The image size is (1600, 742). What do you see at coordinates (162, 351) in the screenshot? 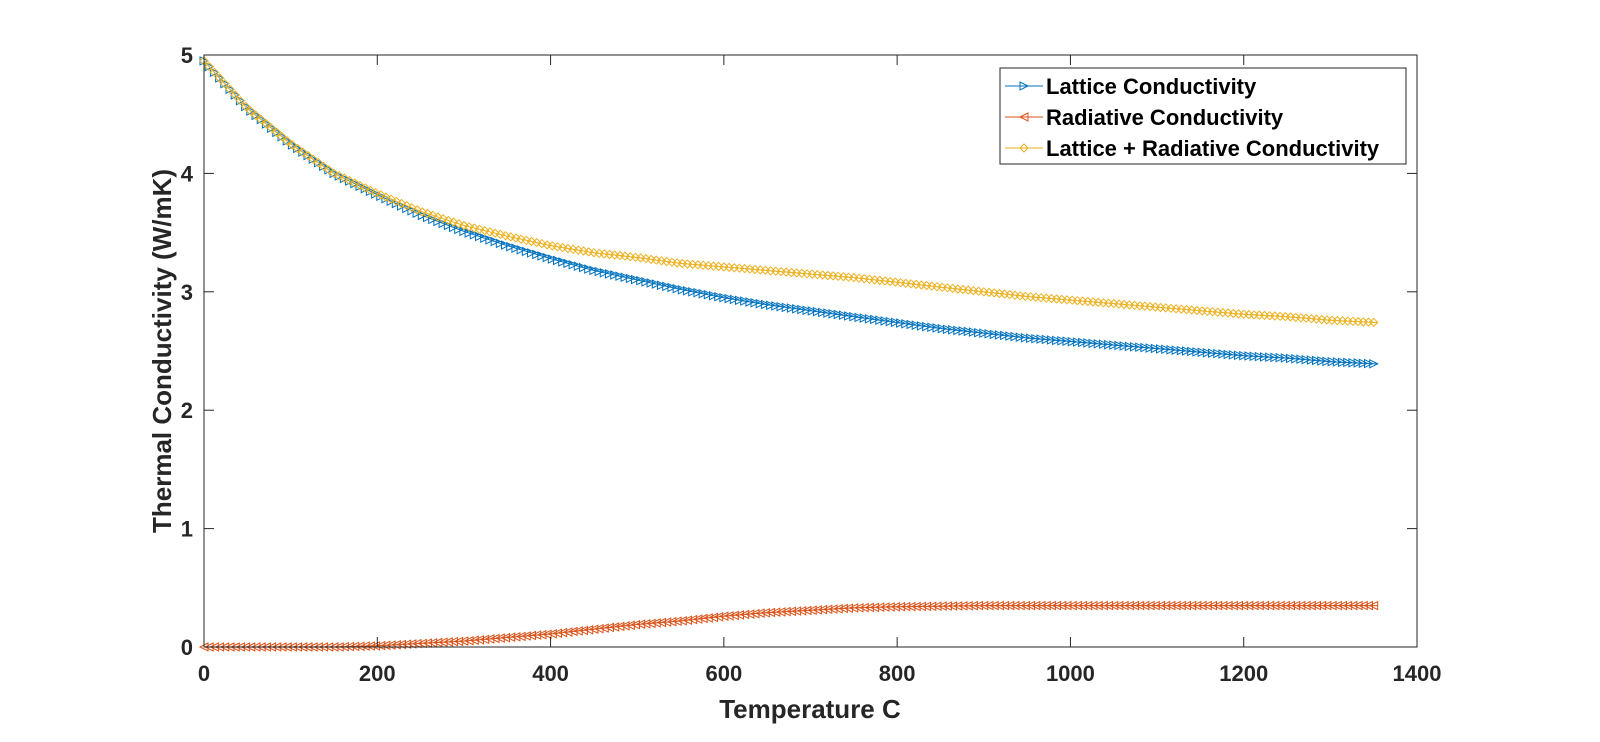
I see `y-axis-label: Thermal Conductivity (W/mK)` at bounding box center [162, 351].